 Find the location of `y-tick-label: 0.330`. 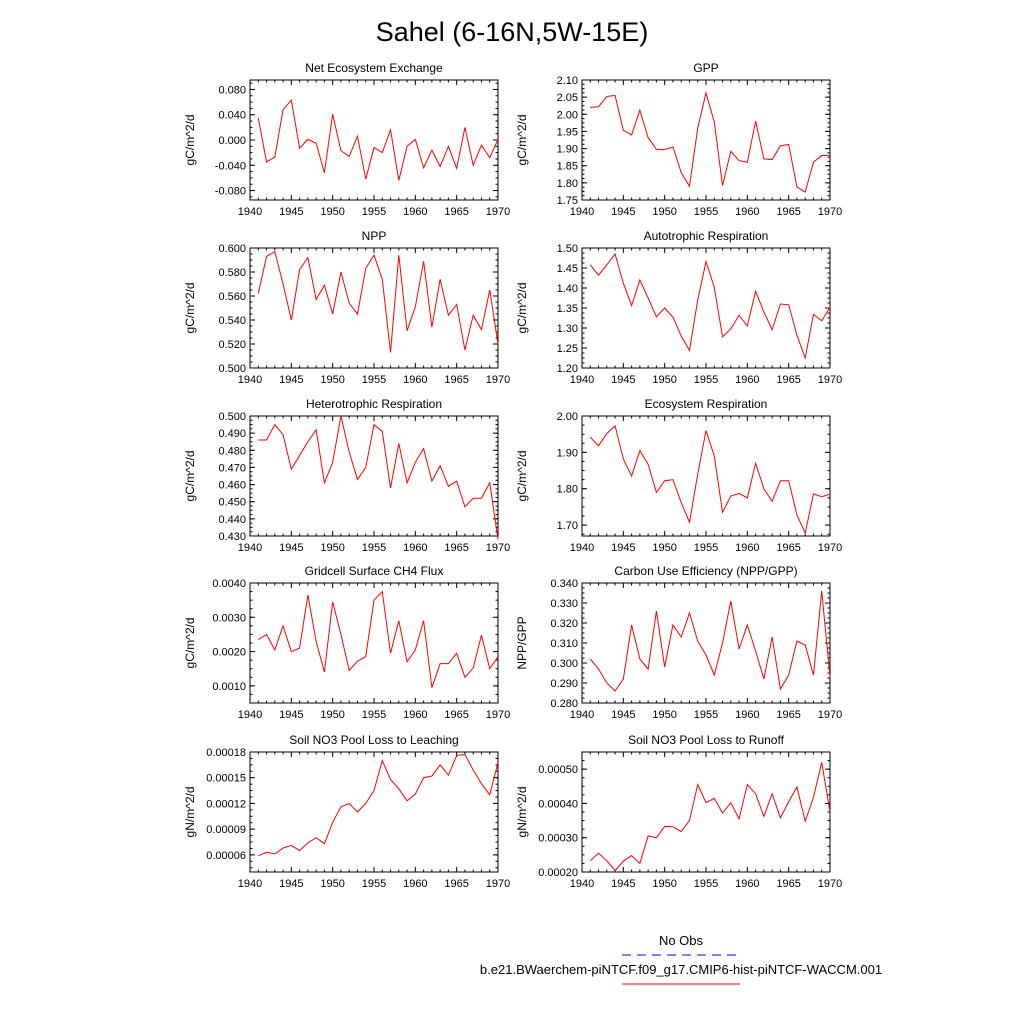

y-tick-label: 0.330 is located at coordinates (564, 604).